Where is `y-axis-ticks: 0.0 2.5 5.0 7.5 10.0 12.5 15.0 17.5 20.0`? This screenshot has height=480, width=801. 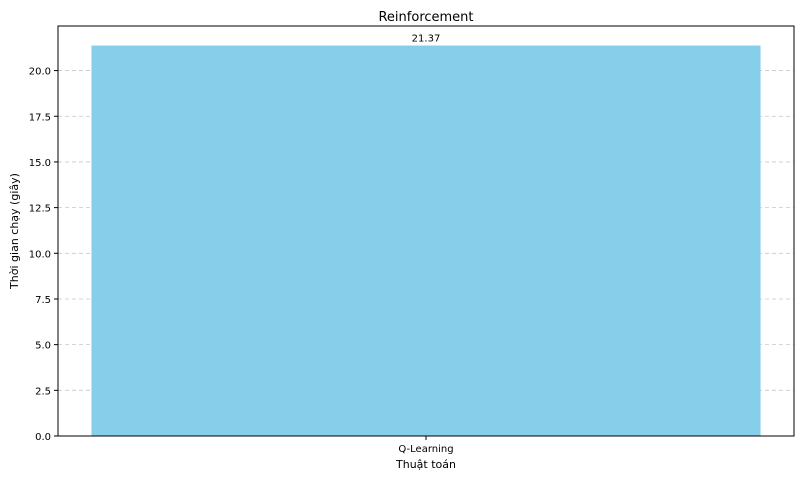
y-axis-ticks: 0.0 2.5 5.0 7.5 10.0 12.5 15.0 17.5 20.0 is located at coordinates (43, 255).